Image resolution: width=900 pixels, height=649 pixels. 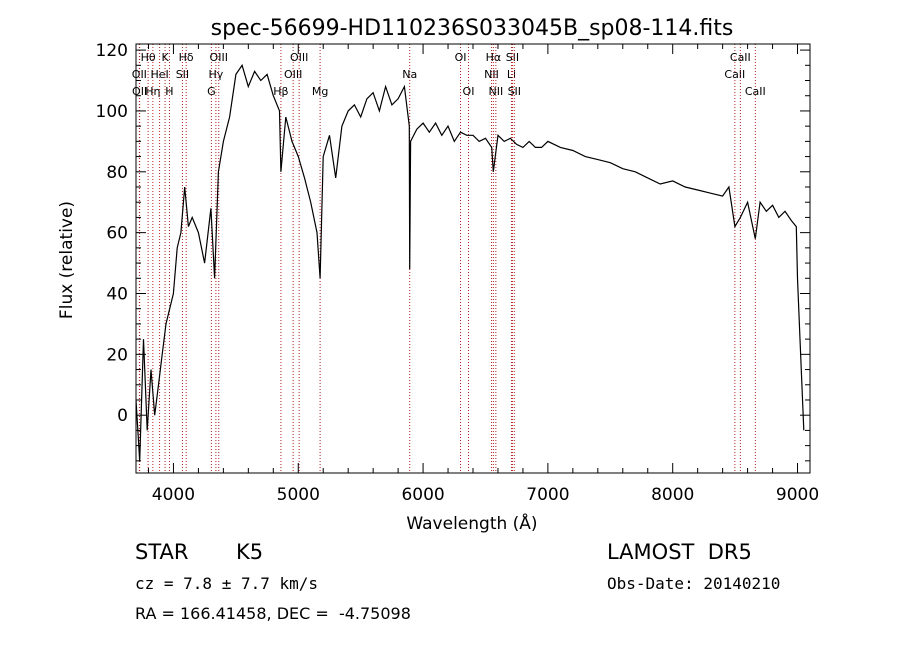 What do you see at coordinates (679, 552) in the screenshot?
I see `survey-name: LAMOST DR5` at bounding box center [679, 552].